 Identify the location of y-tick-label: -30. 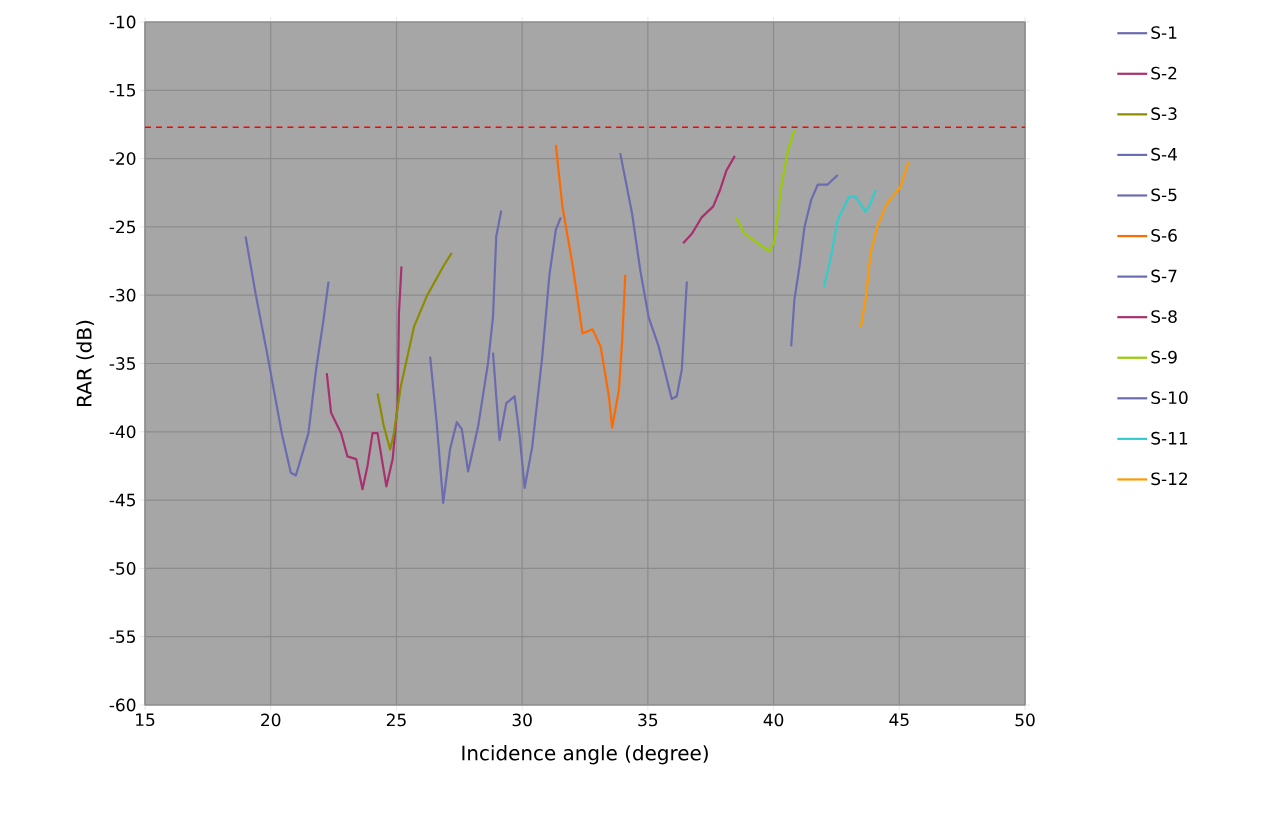
(122, 295).